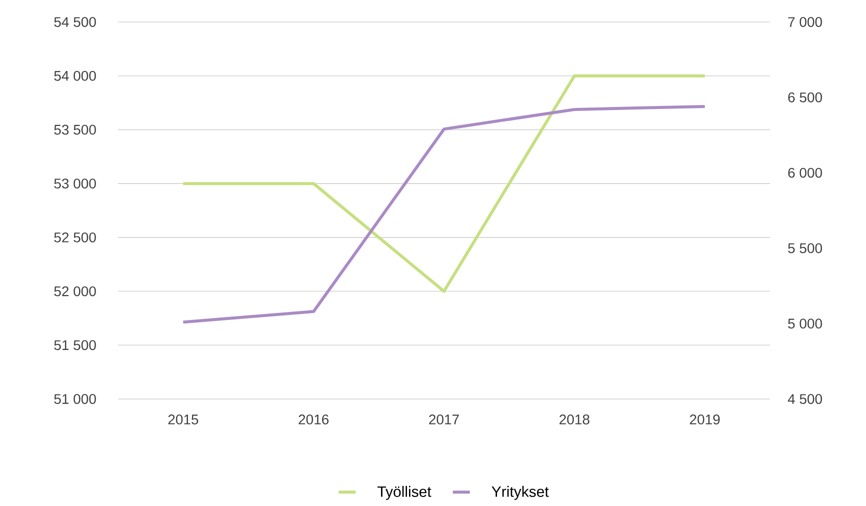 This screenshot has height=506, width=866. I want to click on y-tick-label: 52 000, so click(75, 291).